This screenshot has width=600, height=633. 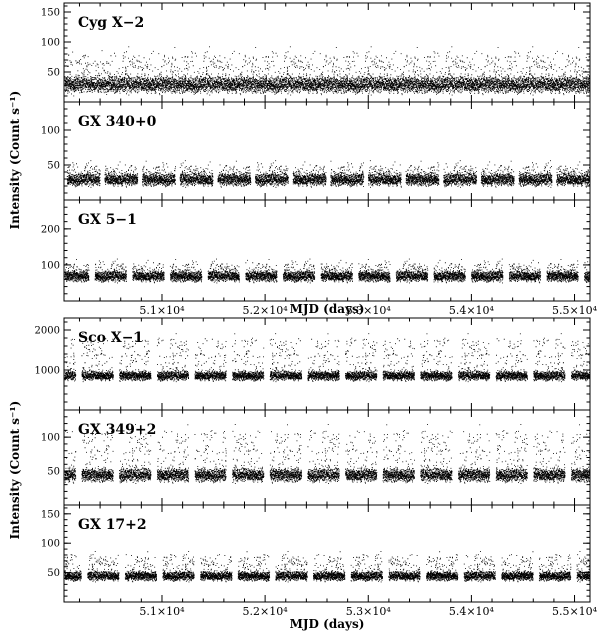 I want to click on panel-1-0: 1000 2000 Sco X−1, so click(x=313, y=364).